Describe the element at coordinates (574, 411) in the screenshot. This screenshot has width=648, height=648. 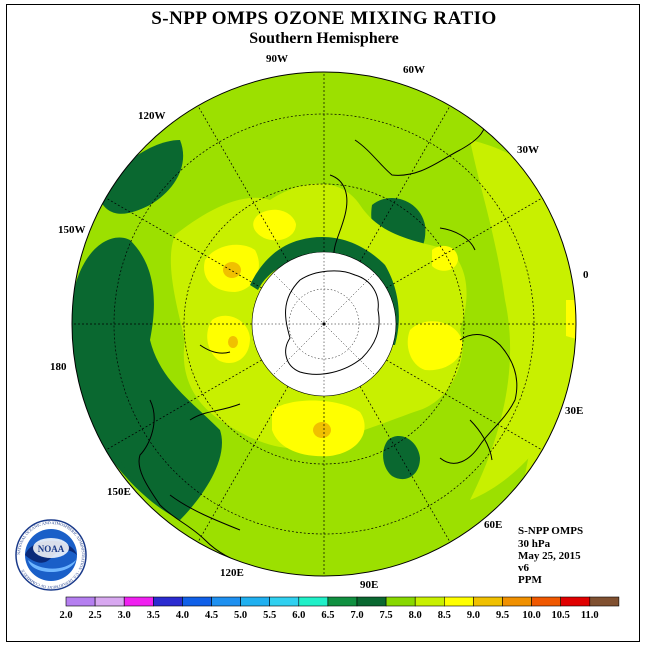
I see `lon-label-30e: 30E` at that location.